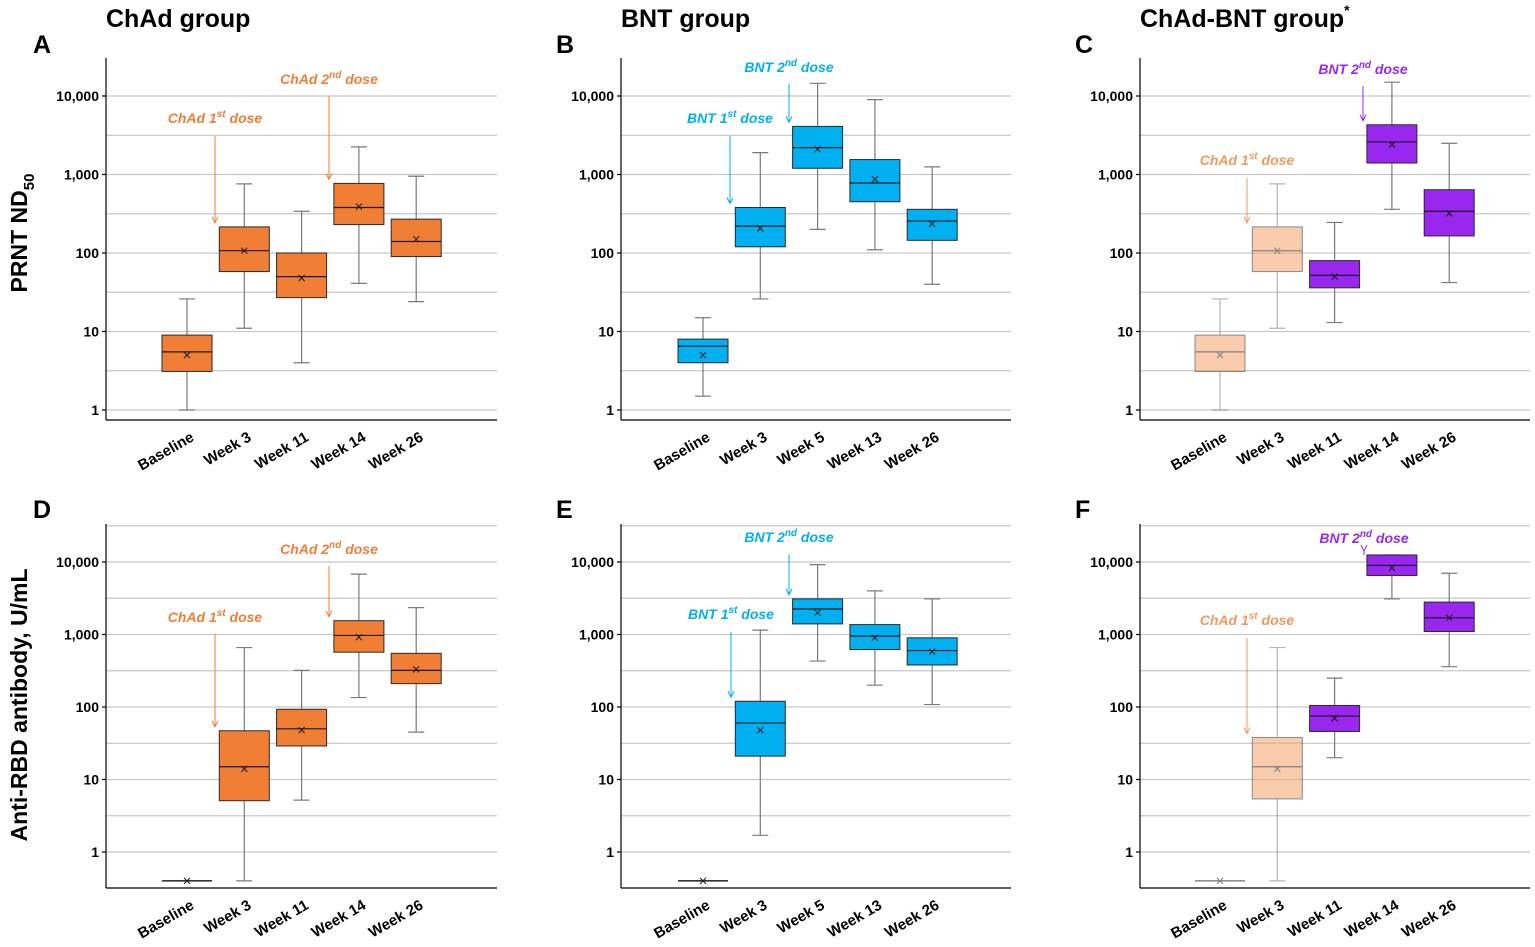 The image size is (1535, 947). Describe the element at coordinates (703, 351) in the screenshot. I see `box-iqr-baseline` at that location.